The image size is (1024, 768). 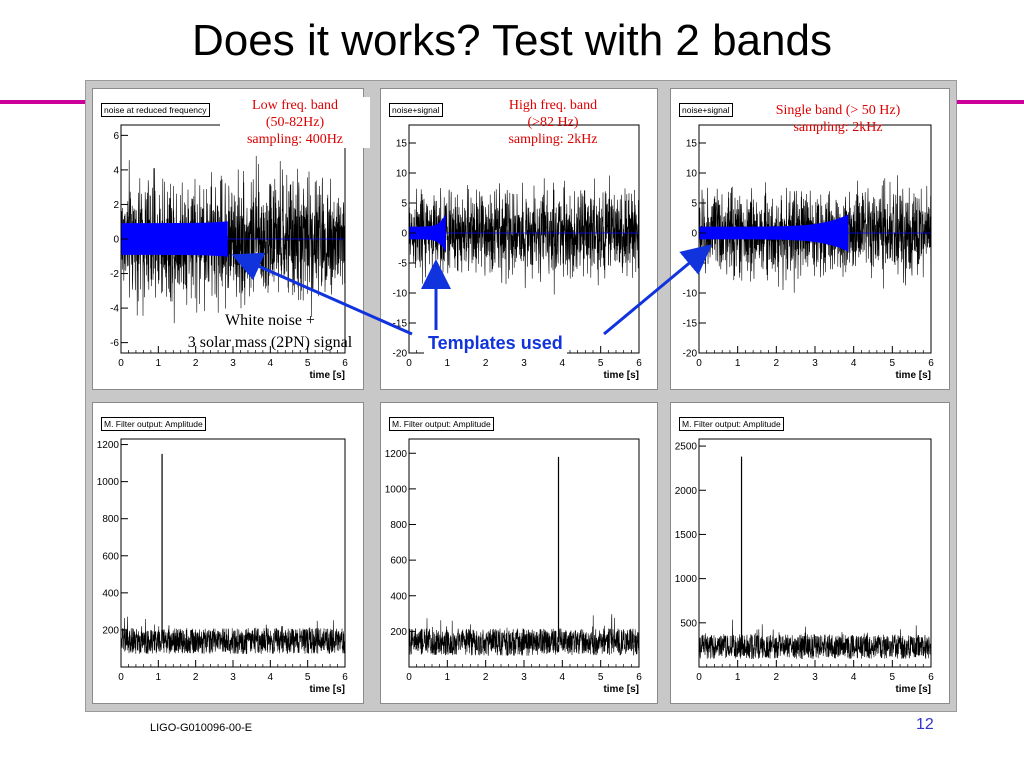 What do you see at coordinates (108, 445) in the screenshot?
I see `y-tick-label: 1200` at bounding box center [108, 445].